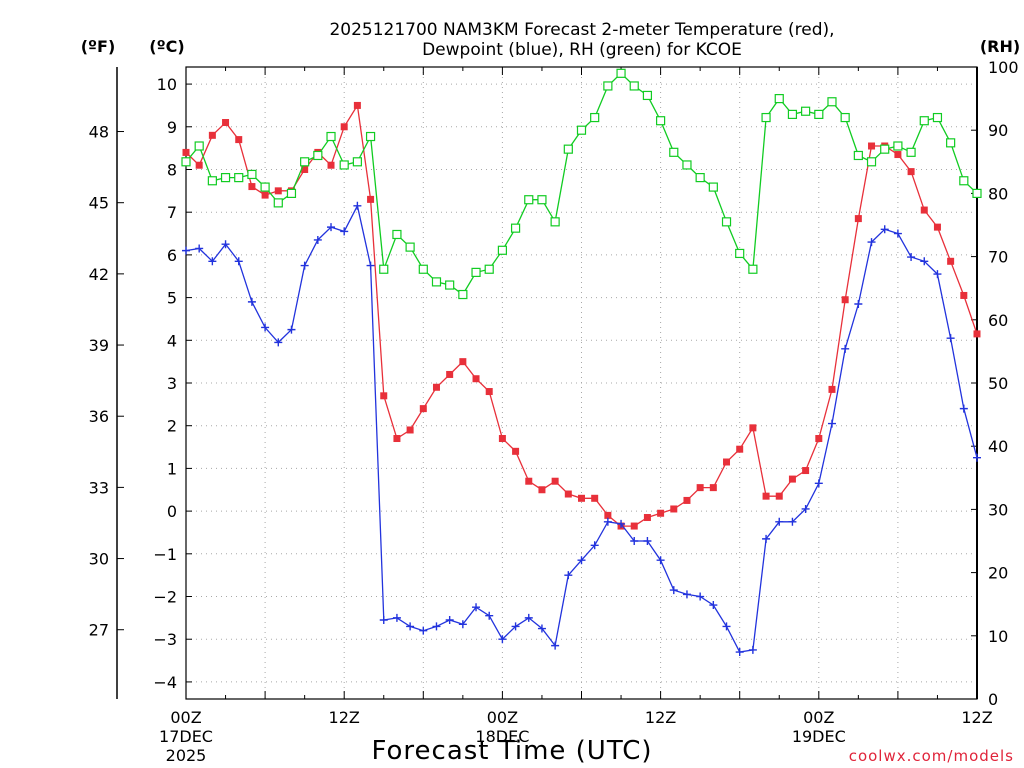 This screenshot has height=768, width=1024. Describe the element at coordinates (976, 717) in the screenshot. I see `x-tick-label: 12Z` at that location.